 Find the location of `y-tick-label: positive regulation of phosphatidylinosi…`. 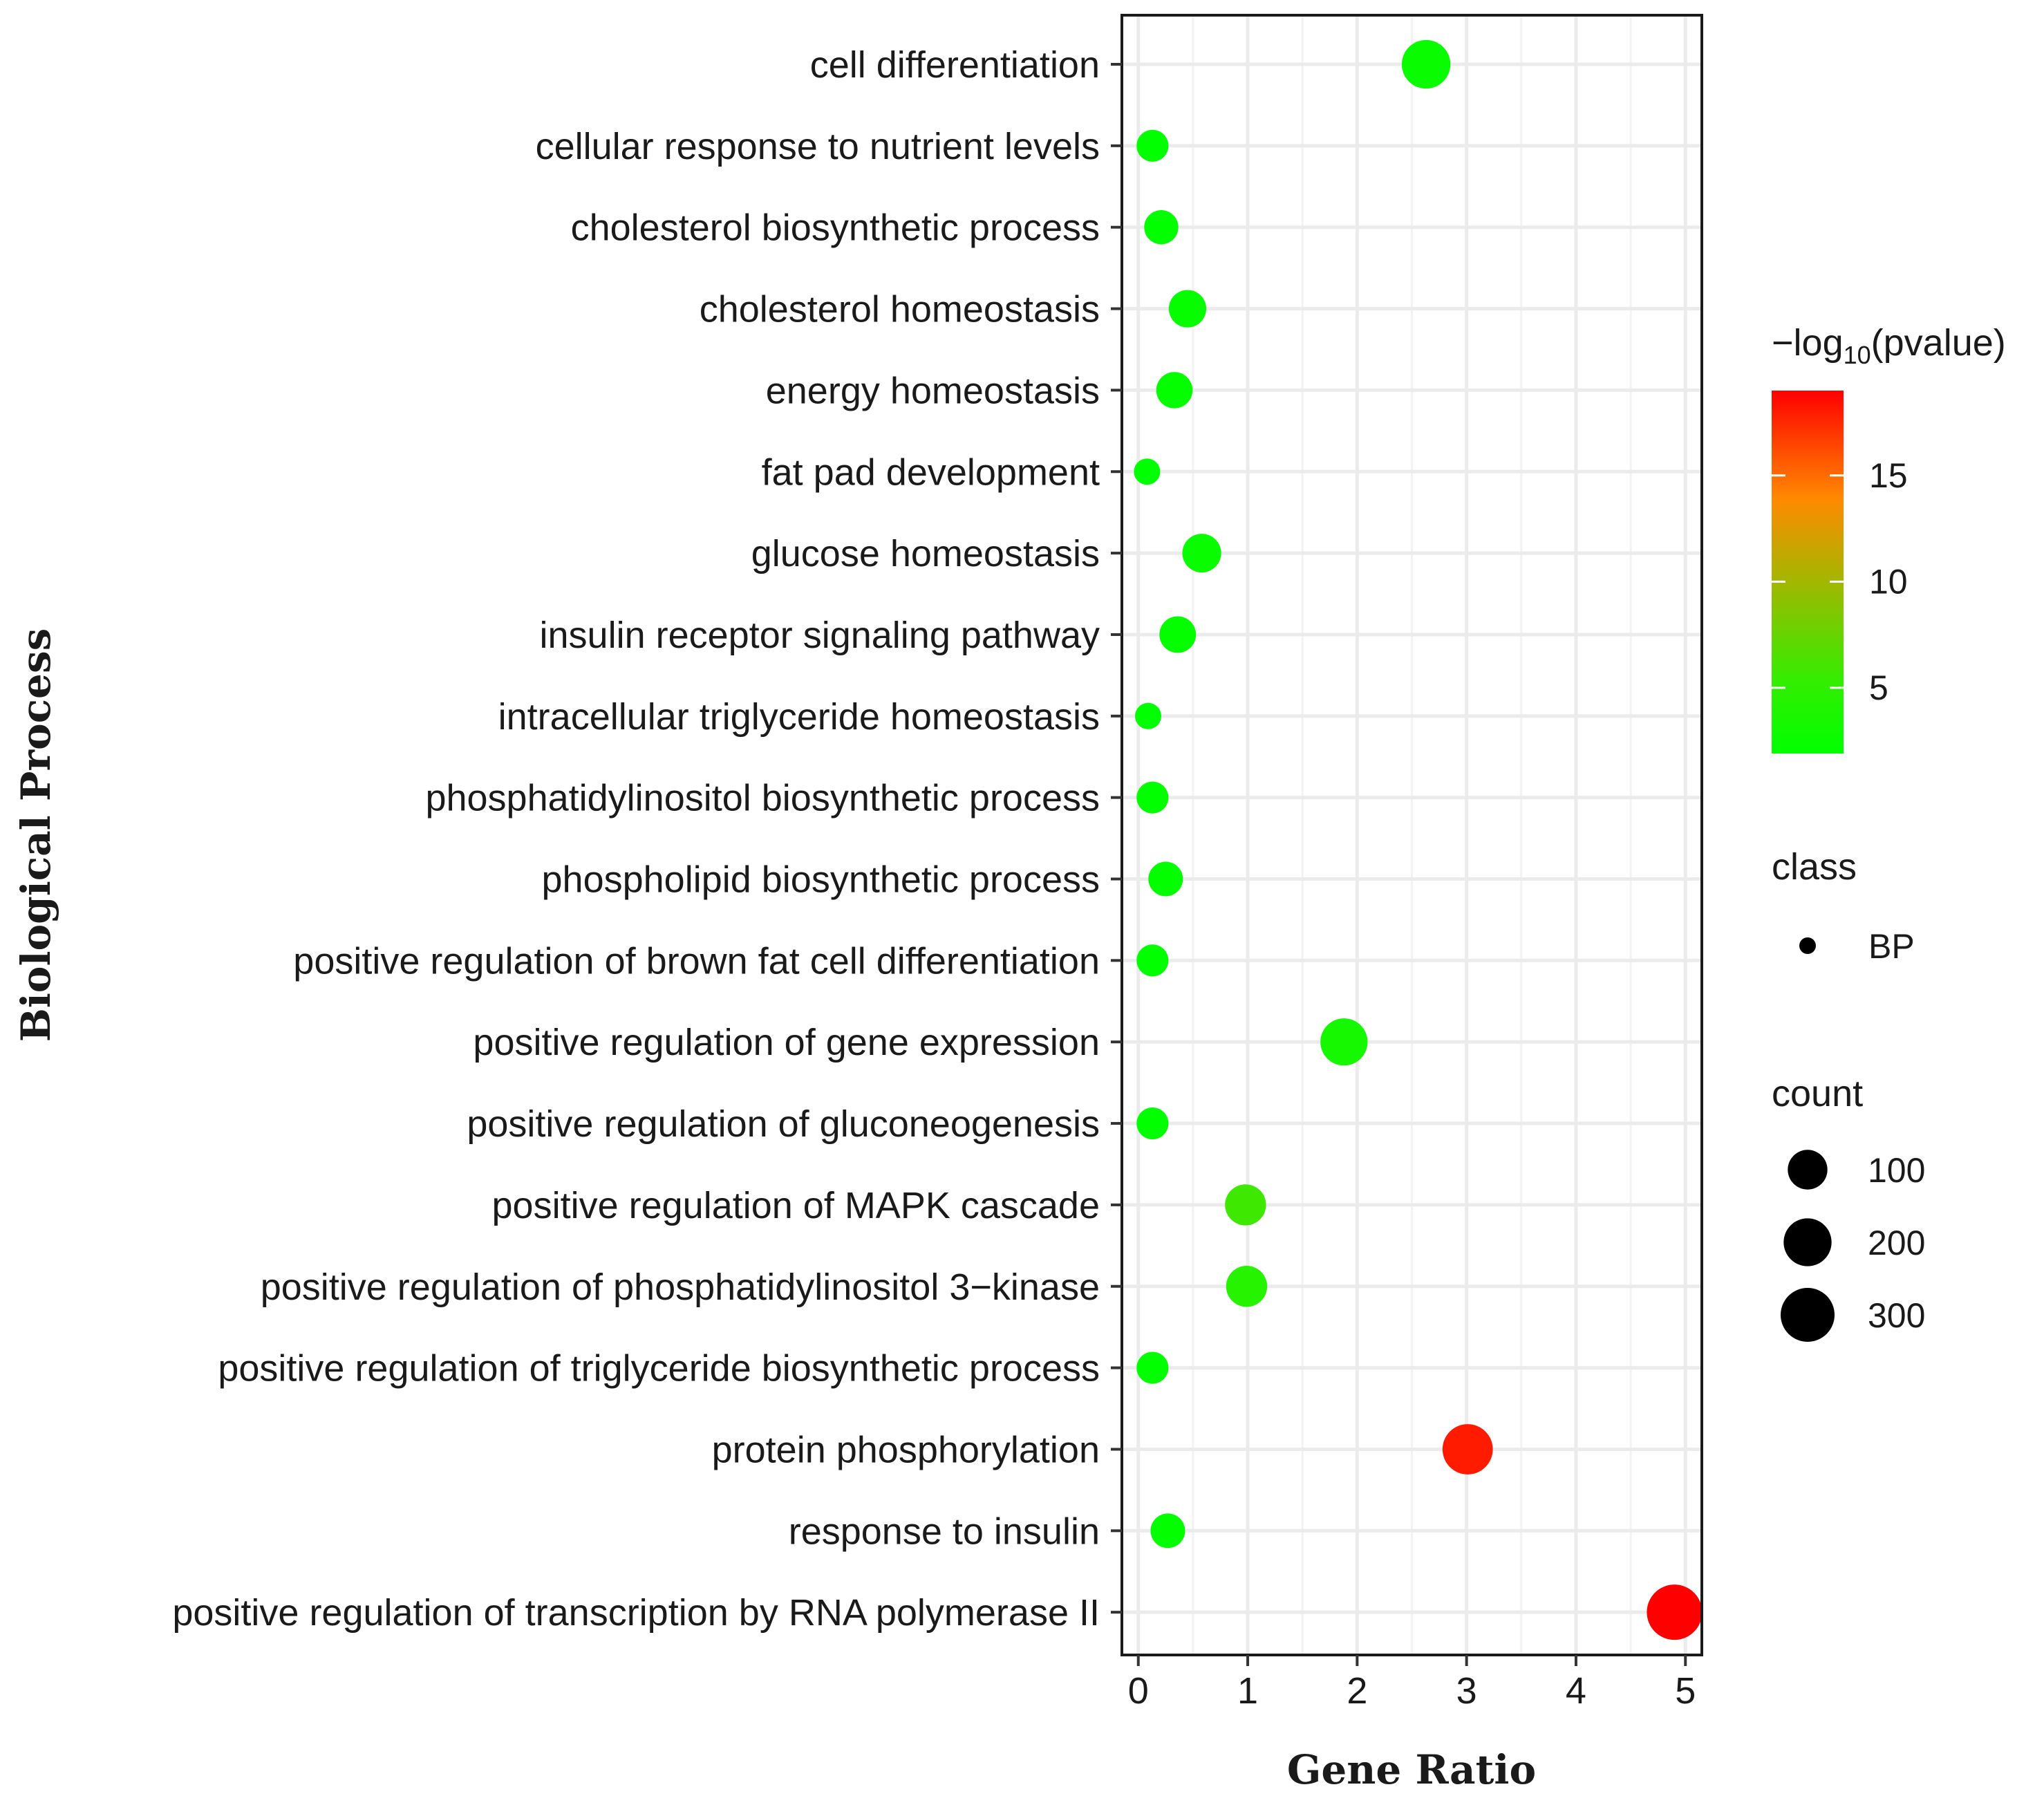

y-tick-label: positive regulation of phosphatidylinosi… is located at coordinates (680, 1287).